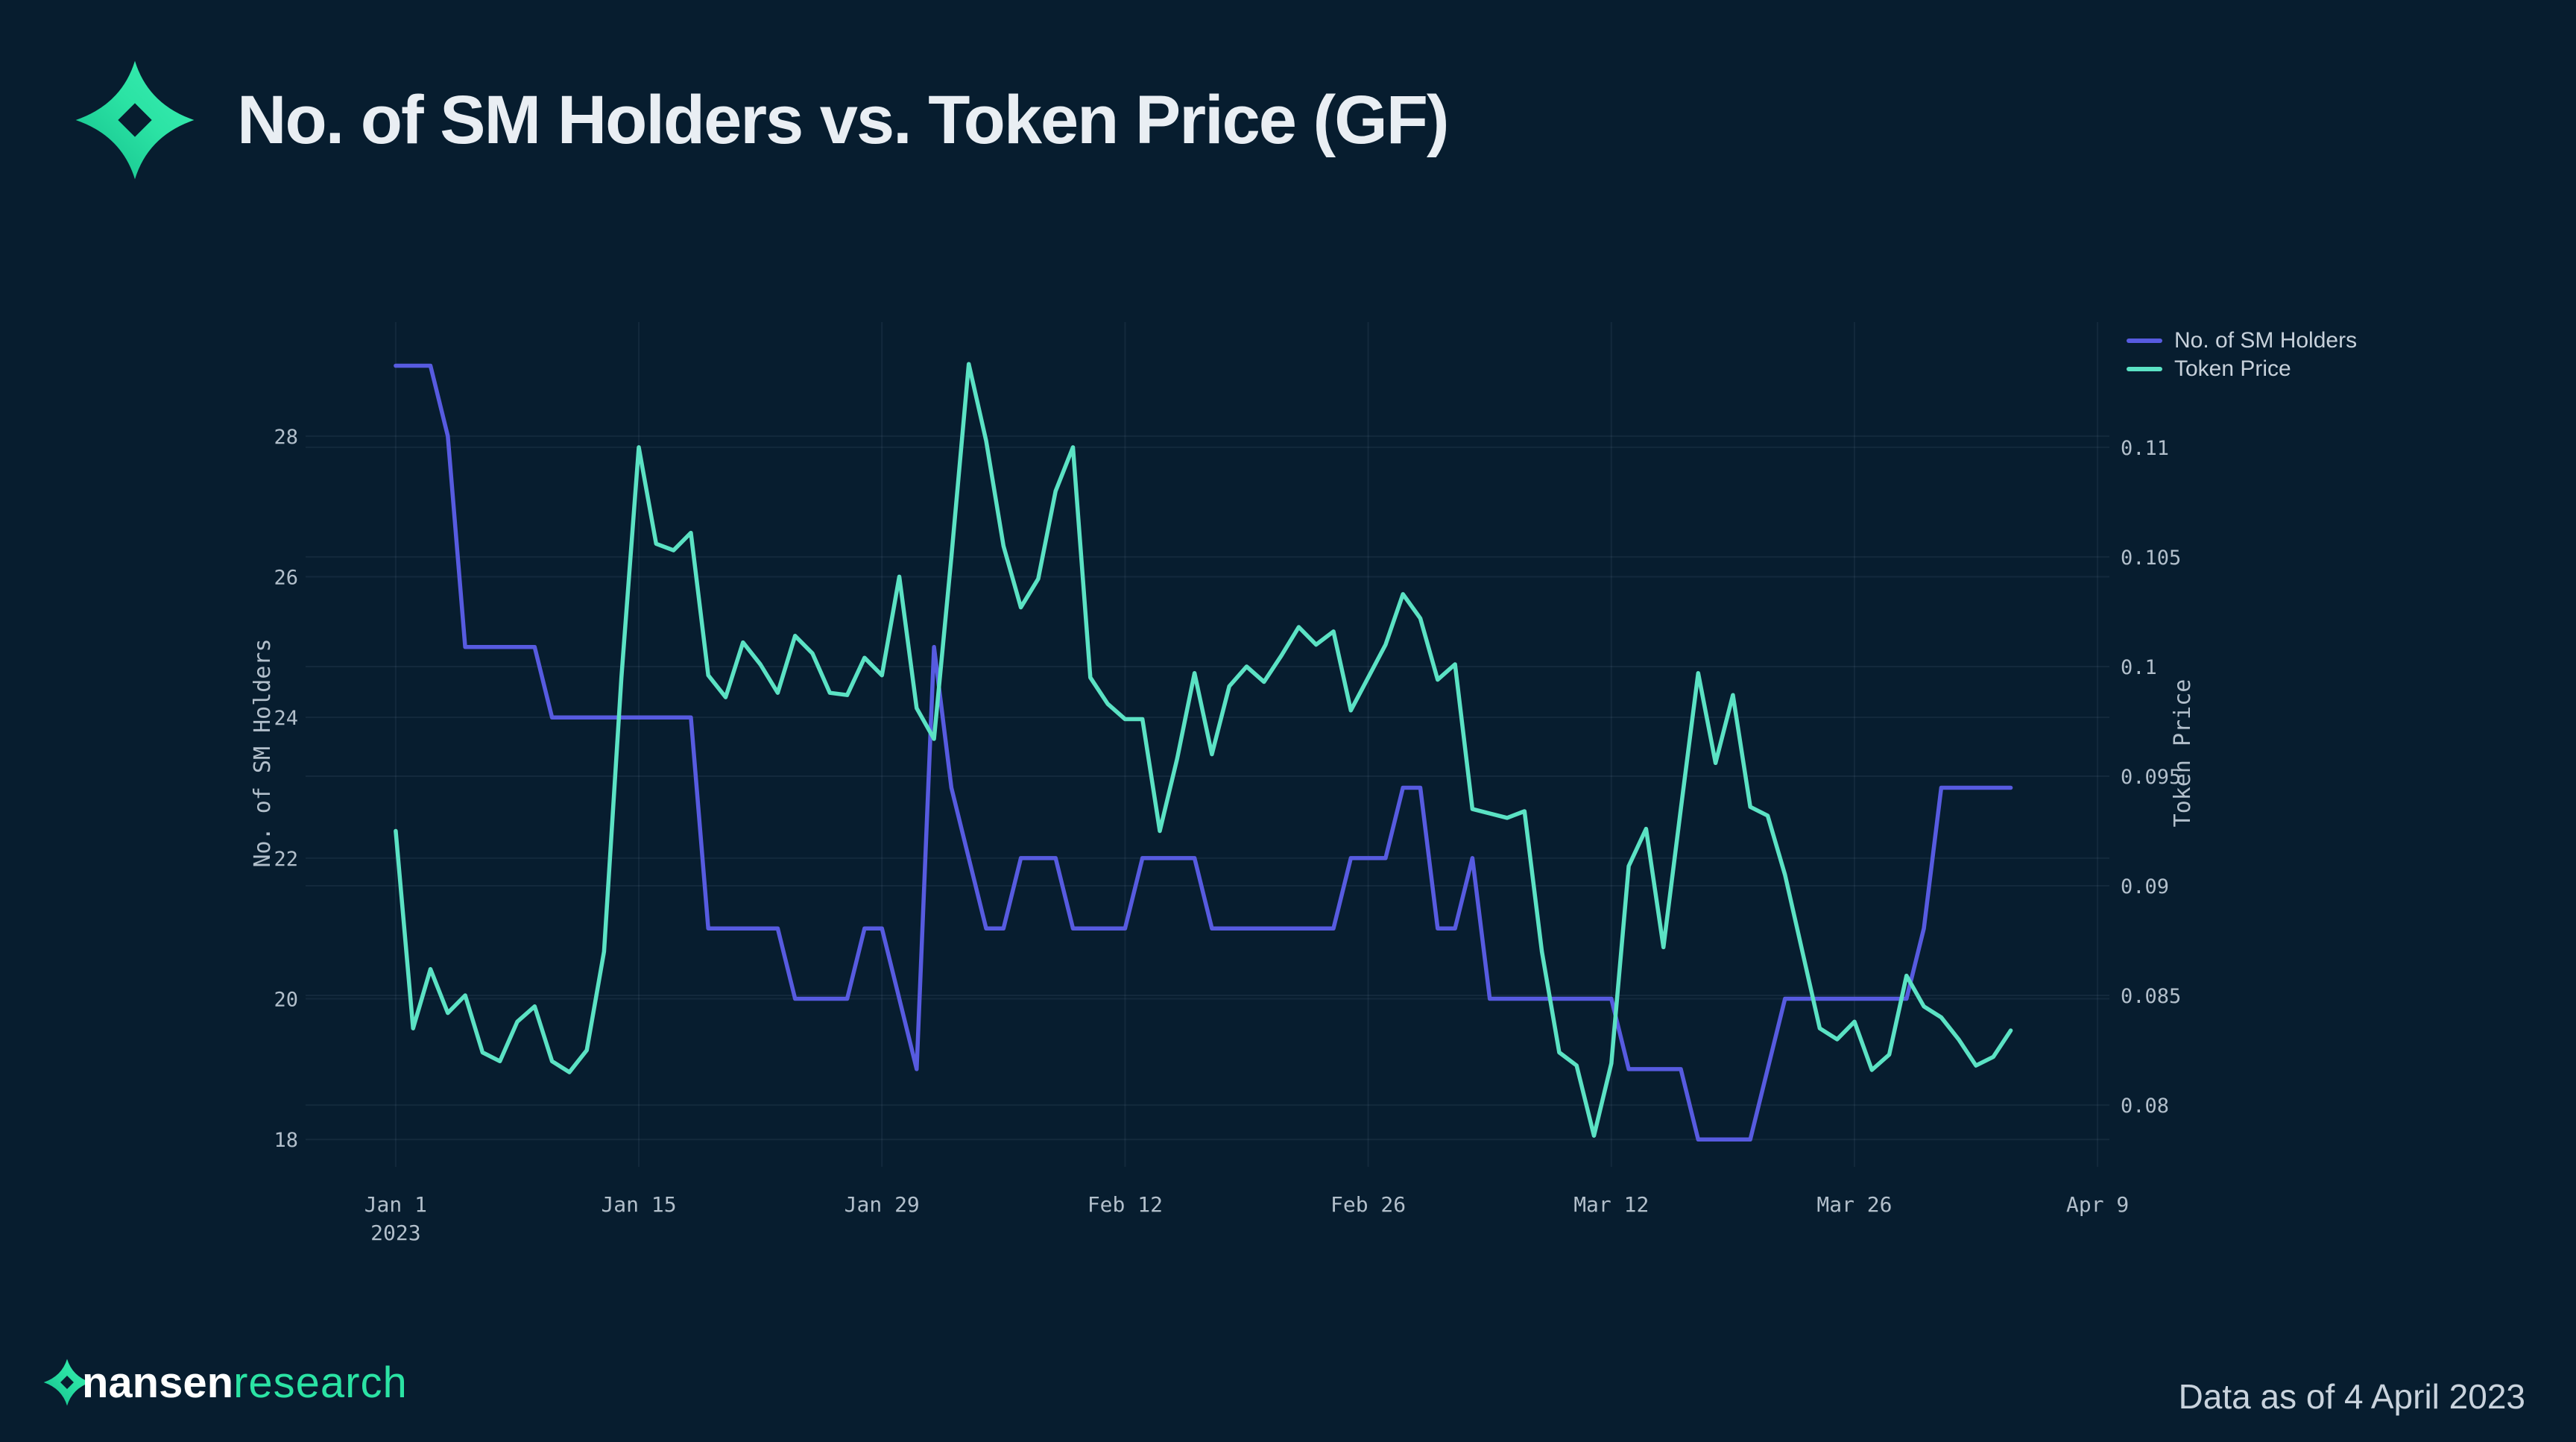 This screenshot has width=2576, height=1442. Describe the element at coordinates (1368, 1204) in the screenshot. I see `x-axis-tick-label: Feb 26` at that location.